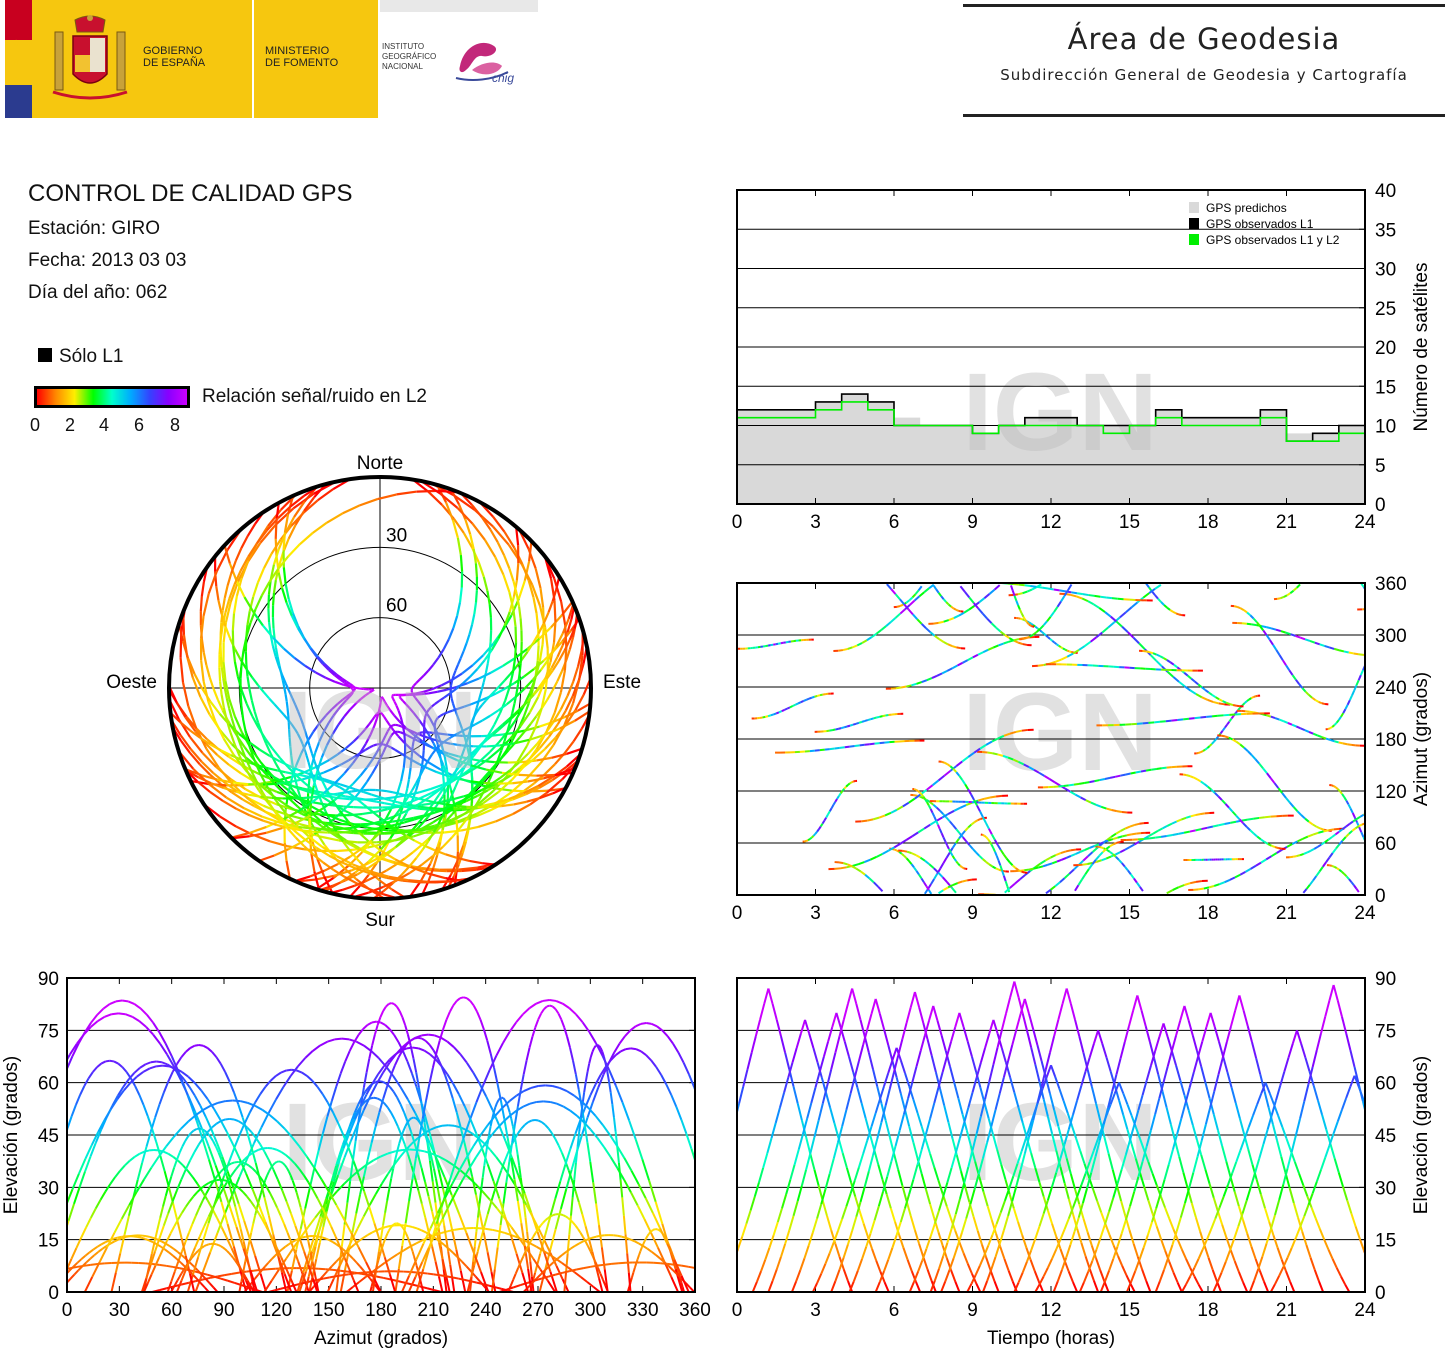  Describe the element at coordinates (1050, 522) in the screenshot. I see `x-tick-label: 12` at that location.